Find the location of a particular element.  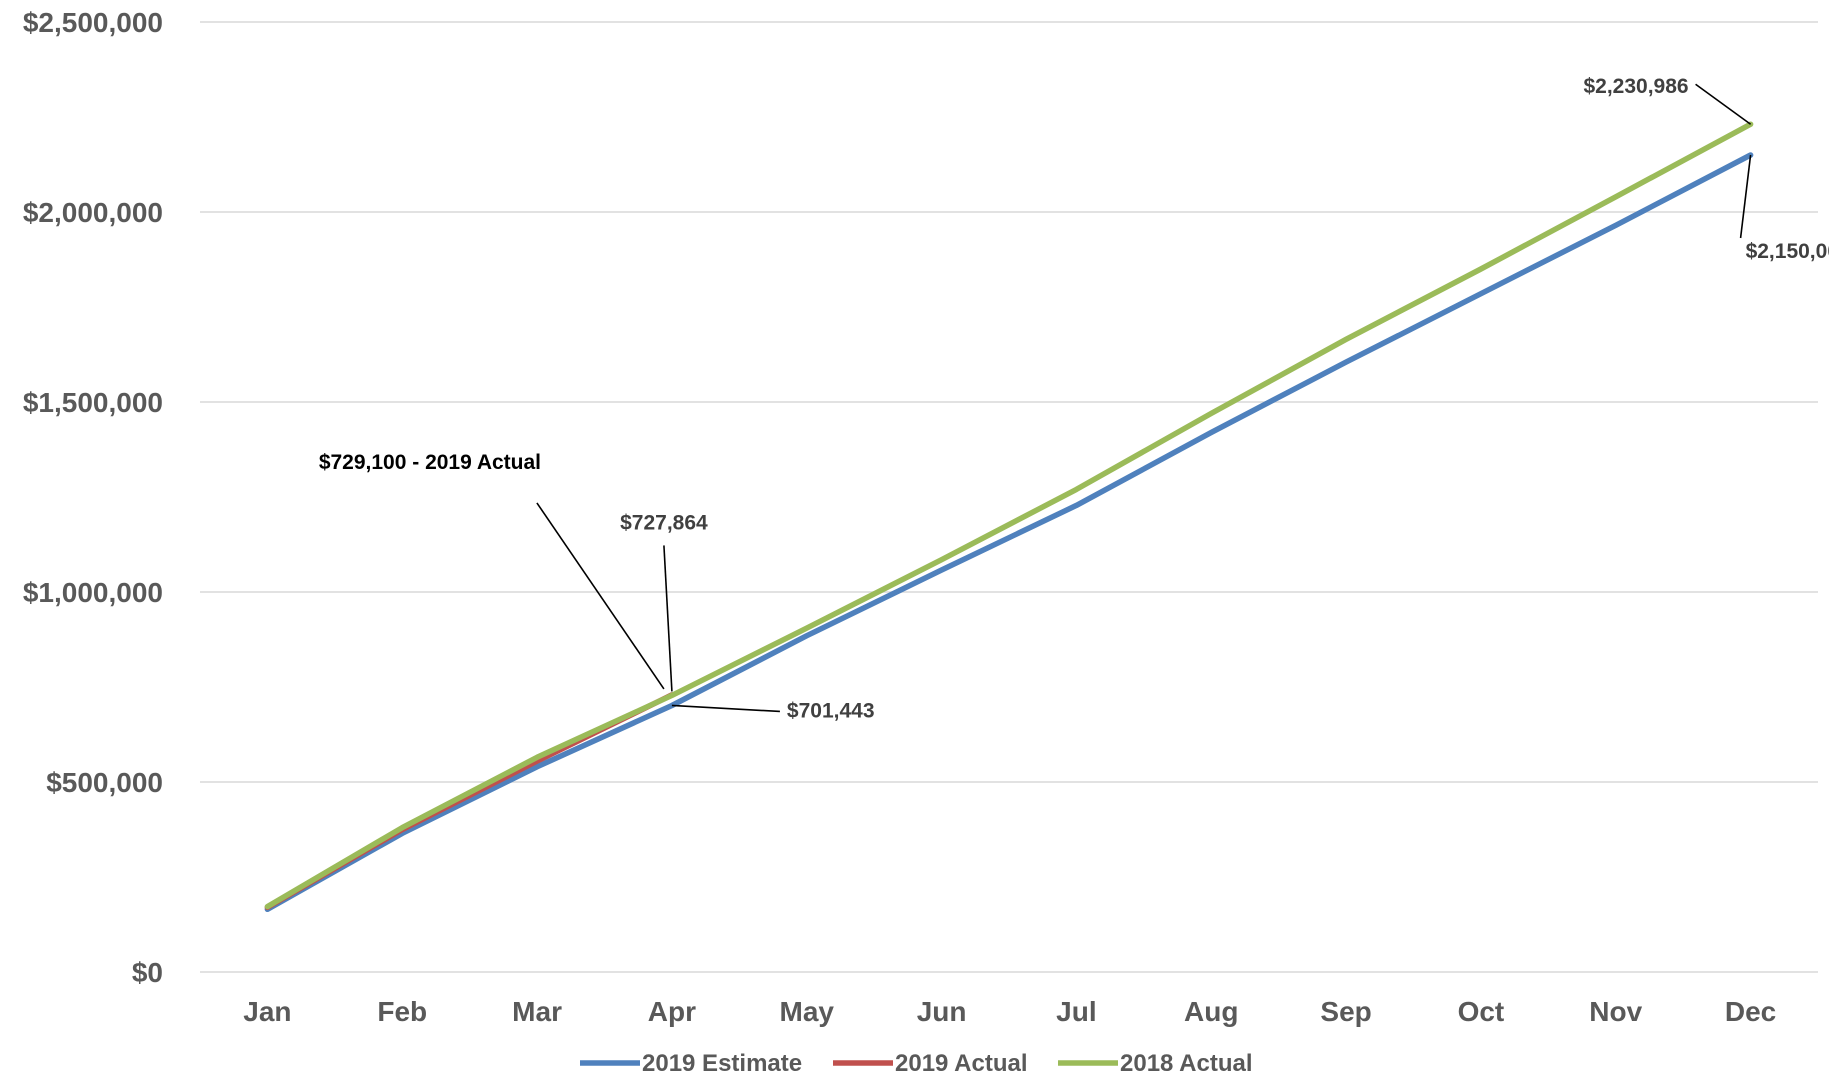

x-tick-label: Apr is located at coordinates (672, 1011).